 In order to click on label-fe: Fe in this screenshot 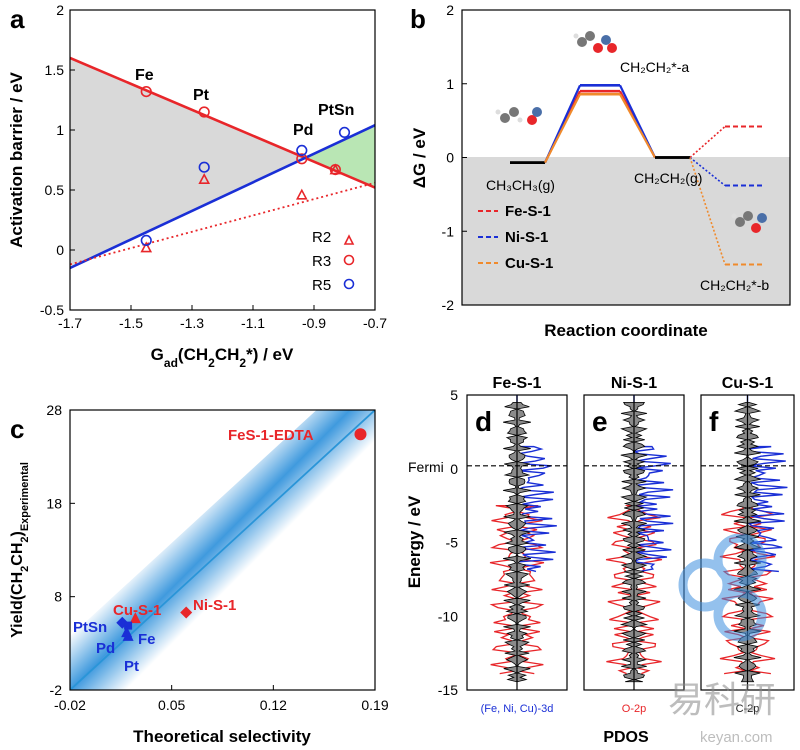, I will do `click(144, 75)`.